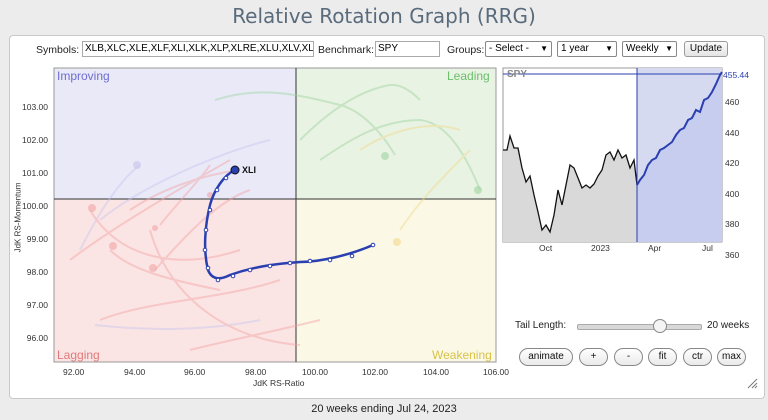  I want to click on groups-select: - Select - ▼, so click(518, 49).